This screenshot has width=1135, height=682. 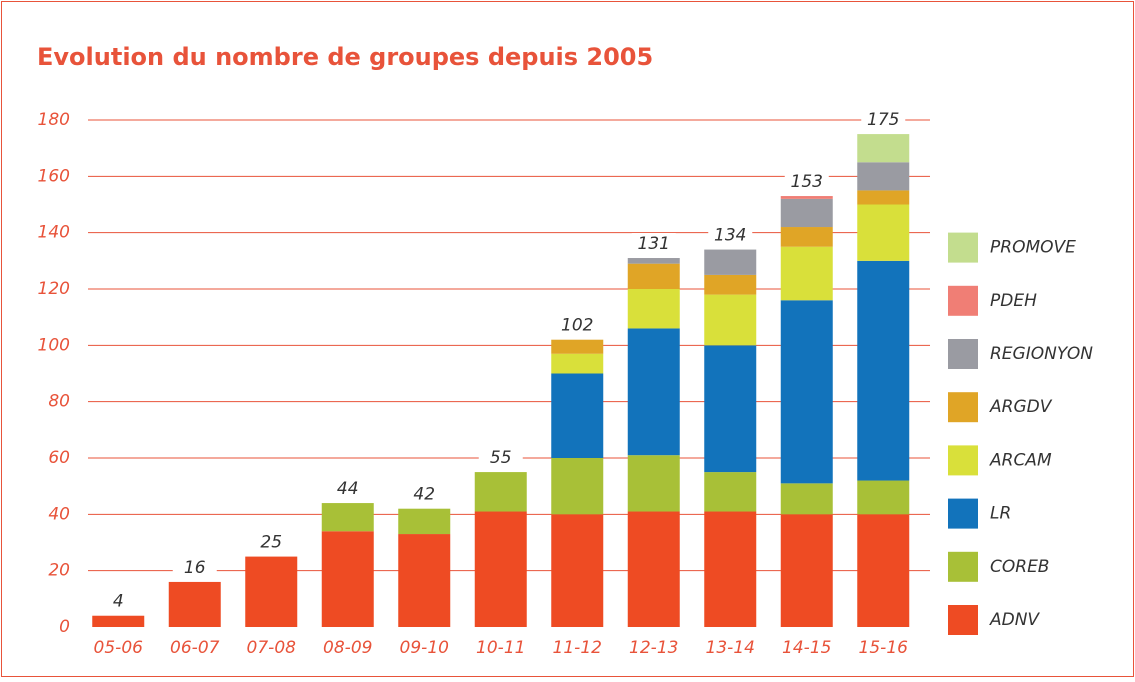 I want to click on total-label: 55, so click(x=501, y=458).